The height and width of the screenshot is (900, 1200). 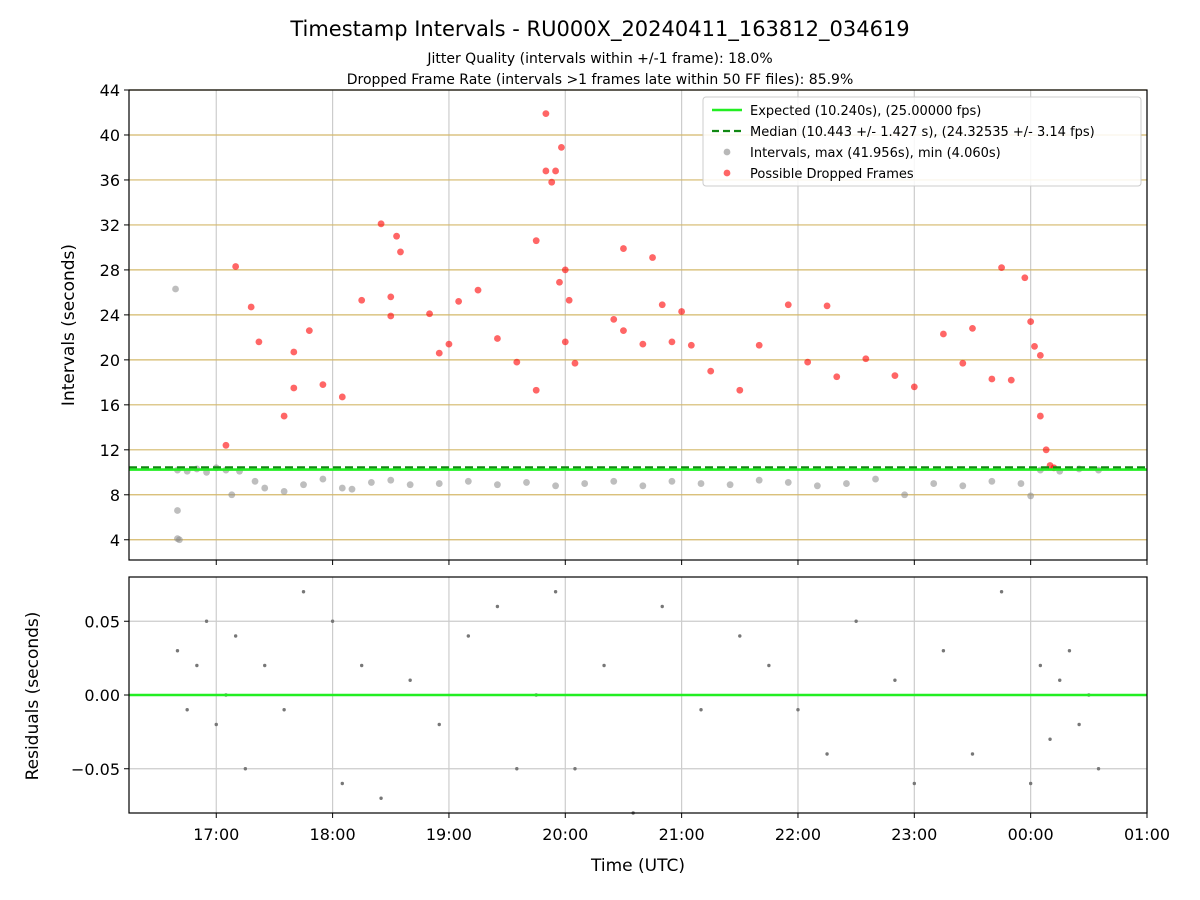 I want to click on x-tick-label: 00:00, so click(x=1031, y=834).